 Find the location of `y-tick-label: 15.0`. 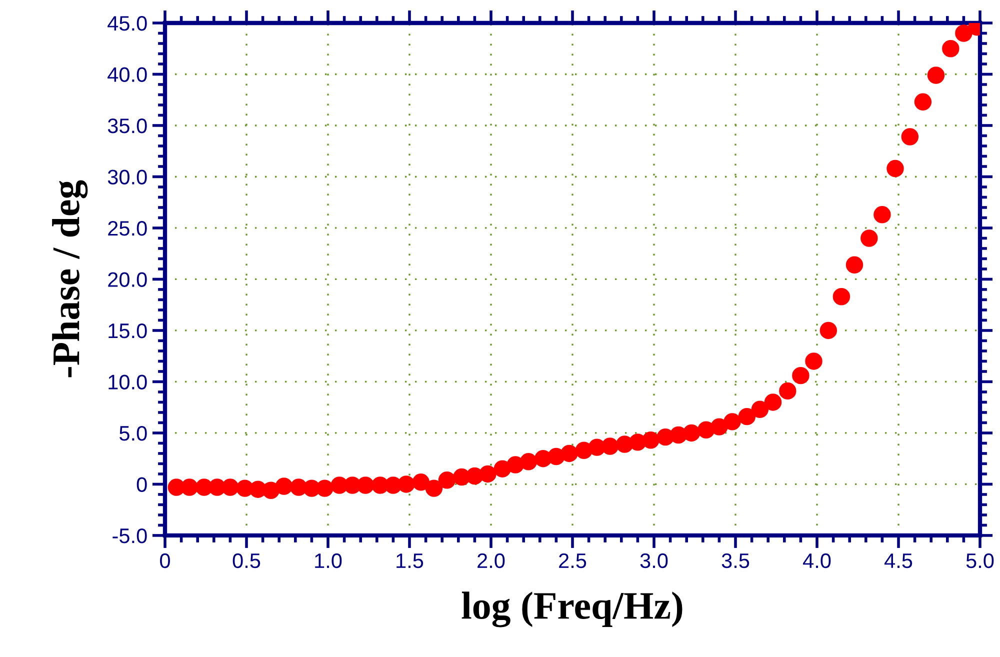

y-tick-label: 15.0 is located at coordinates (127, 330).